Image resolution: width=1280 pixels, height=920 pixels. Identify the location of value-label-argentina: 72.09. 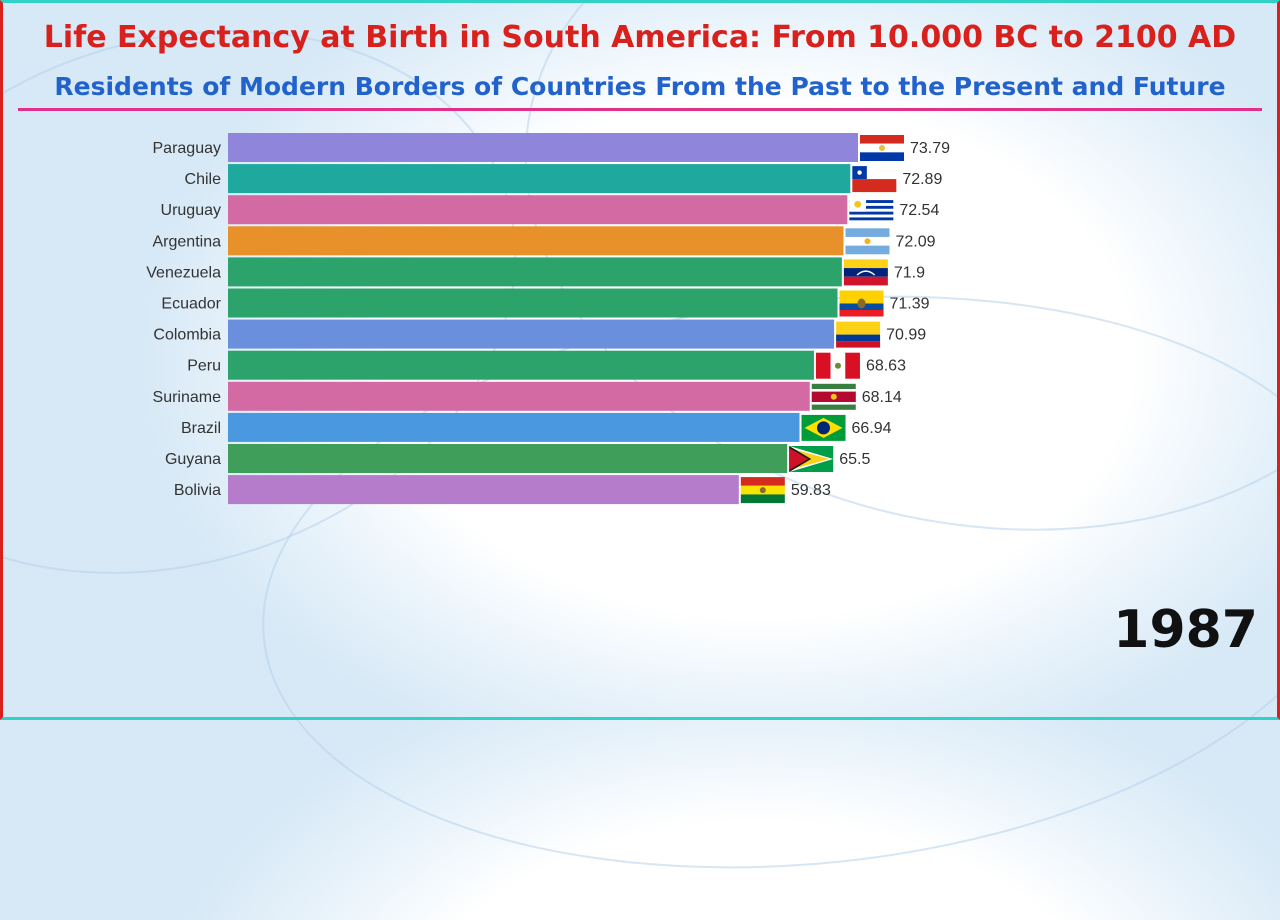
(915, 241).